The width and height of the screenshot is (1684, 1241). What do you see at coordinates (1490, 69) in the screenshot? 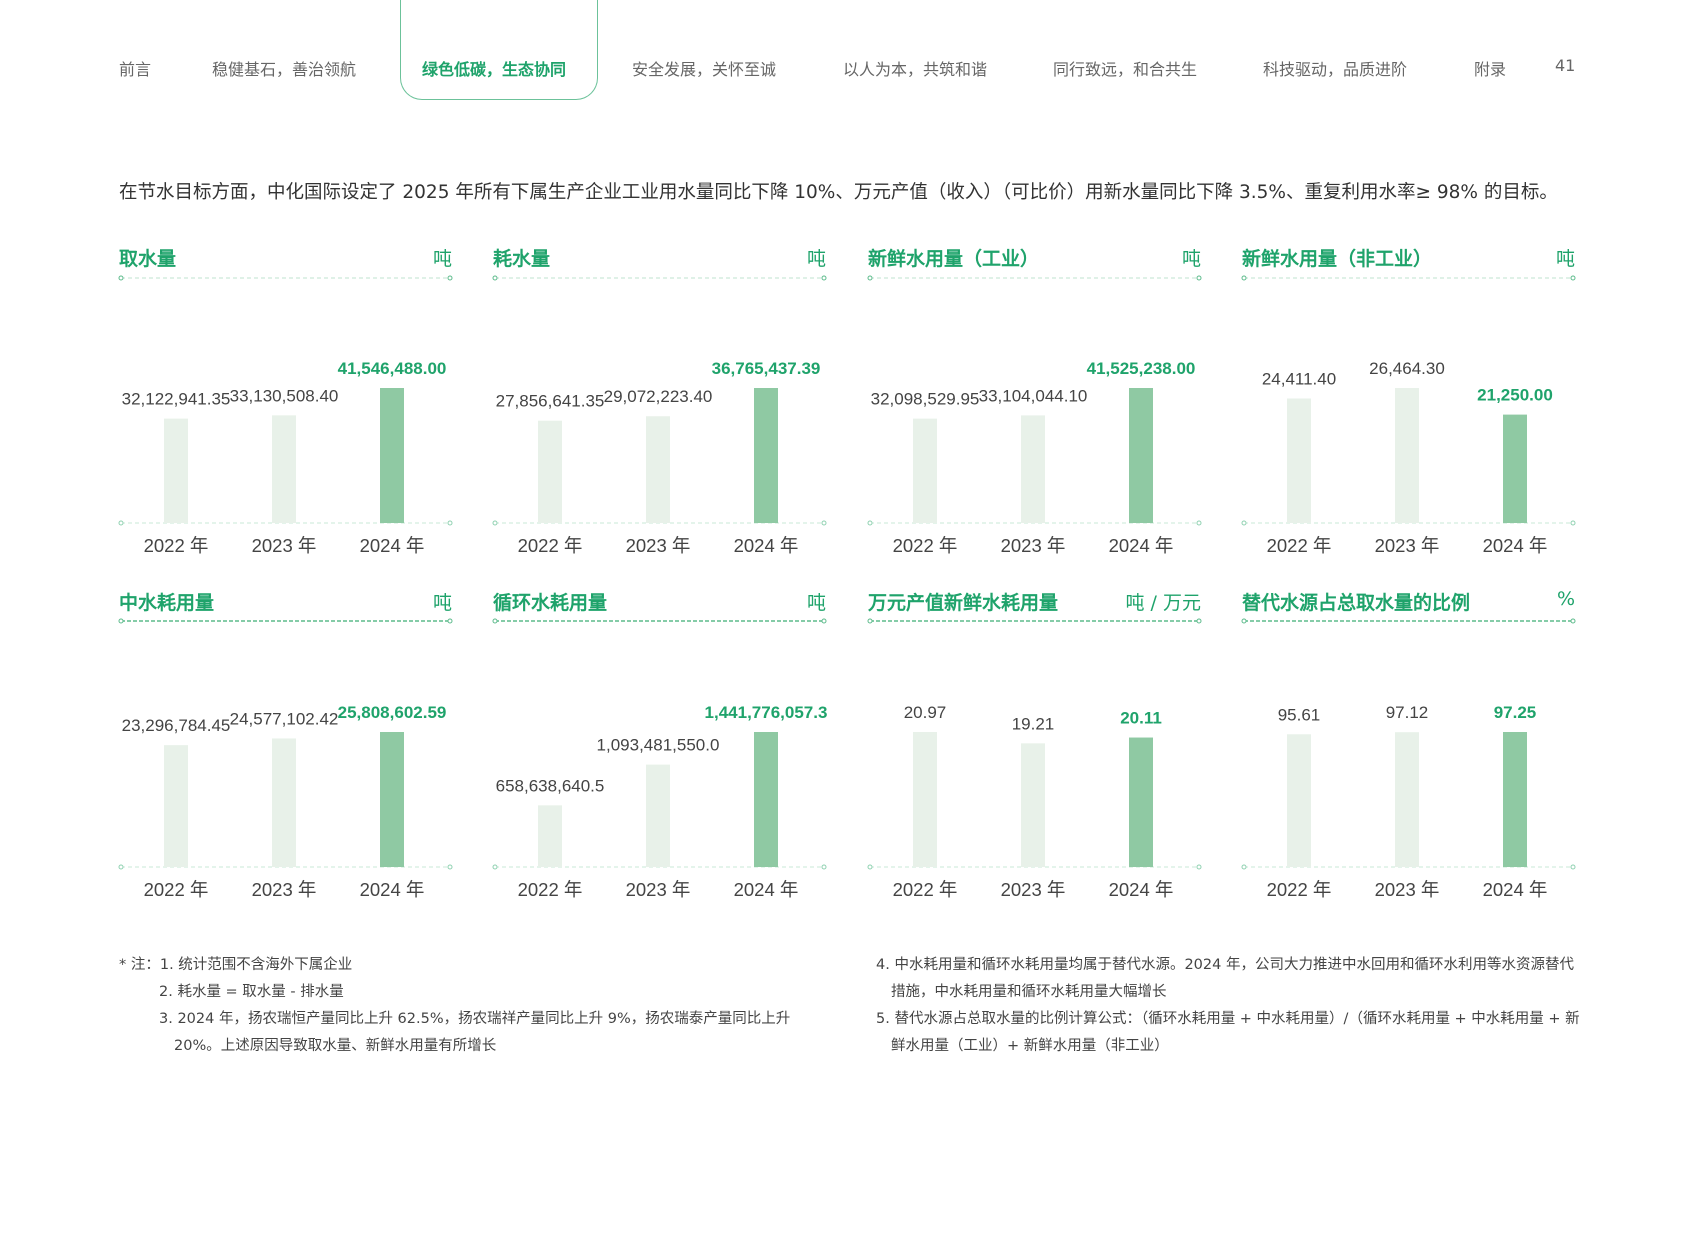
I see `nav-item-appendix: 附录` at bounding box center [1490, 69].